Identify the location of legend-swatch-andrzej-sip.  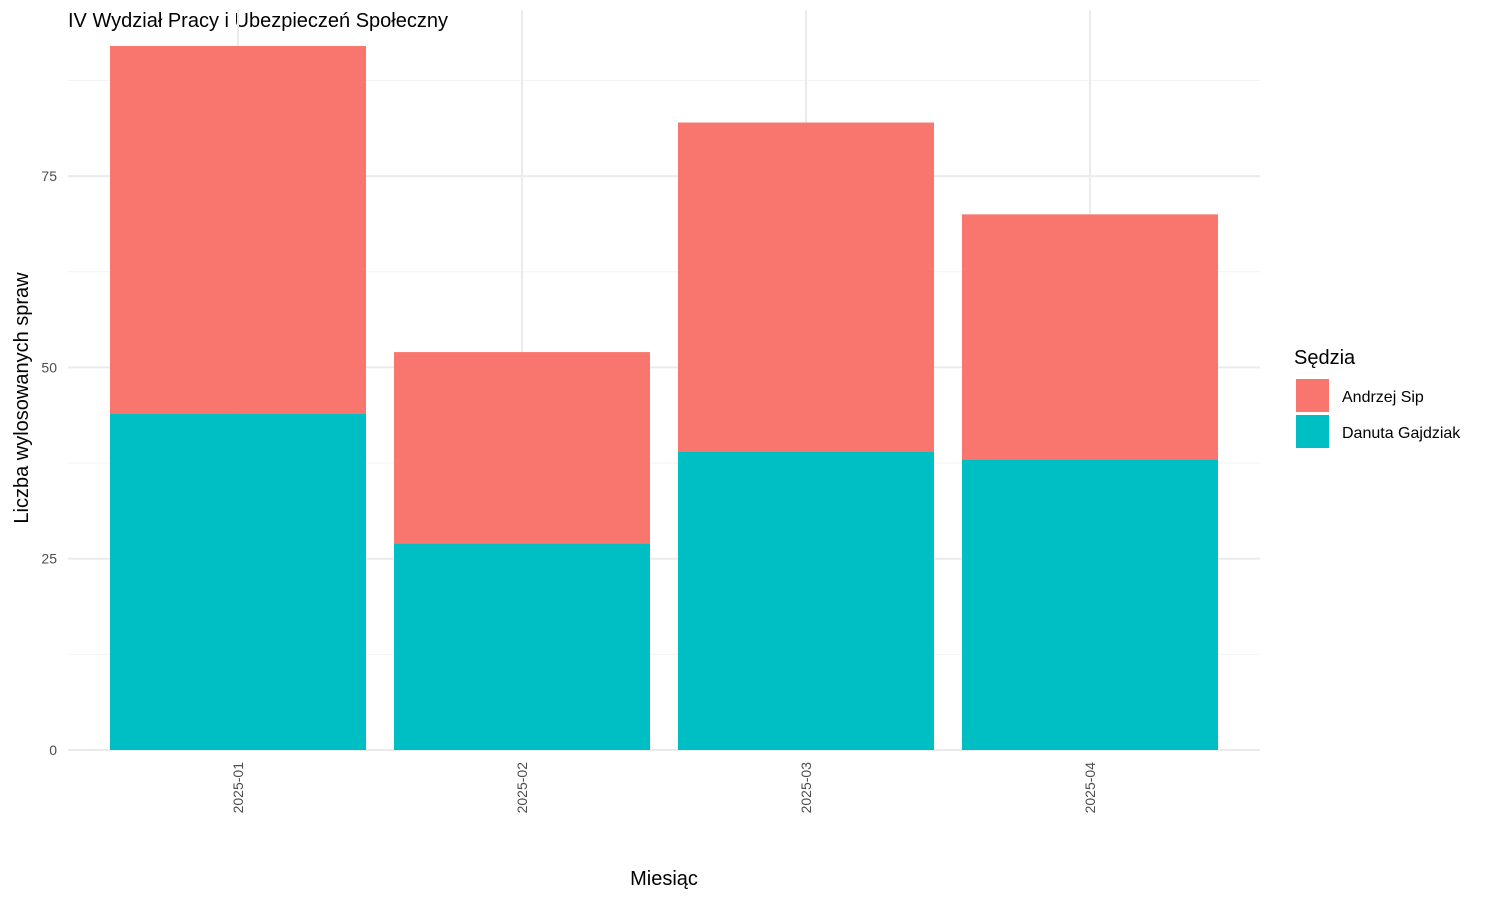
(1312, 395).